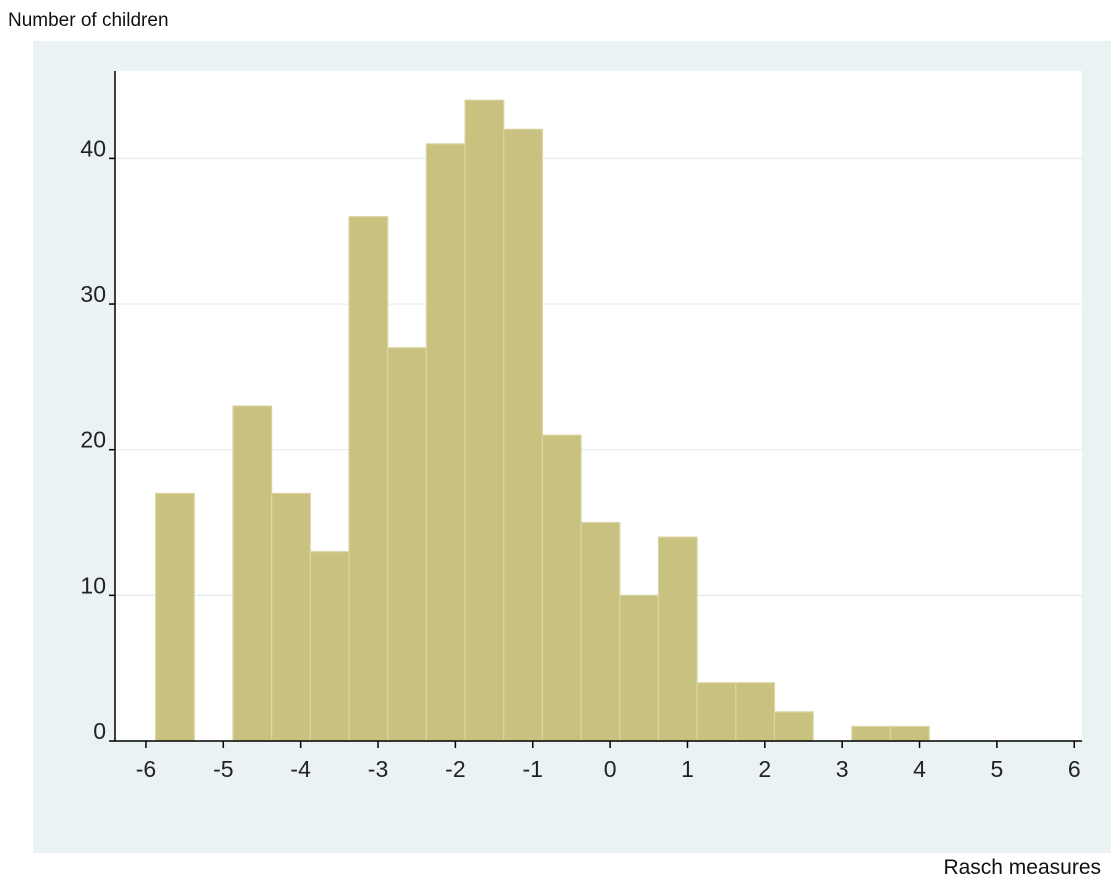 This screenshot has width=1111, height=884. Describe the element at coordinates (146, 769) in the screenshot. I see `x-tick-label: -6` at that location.